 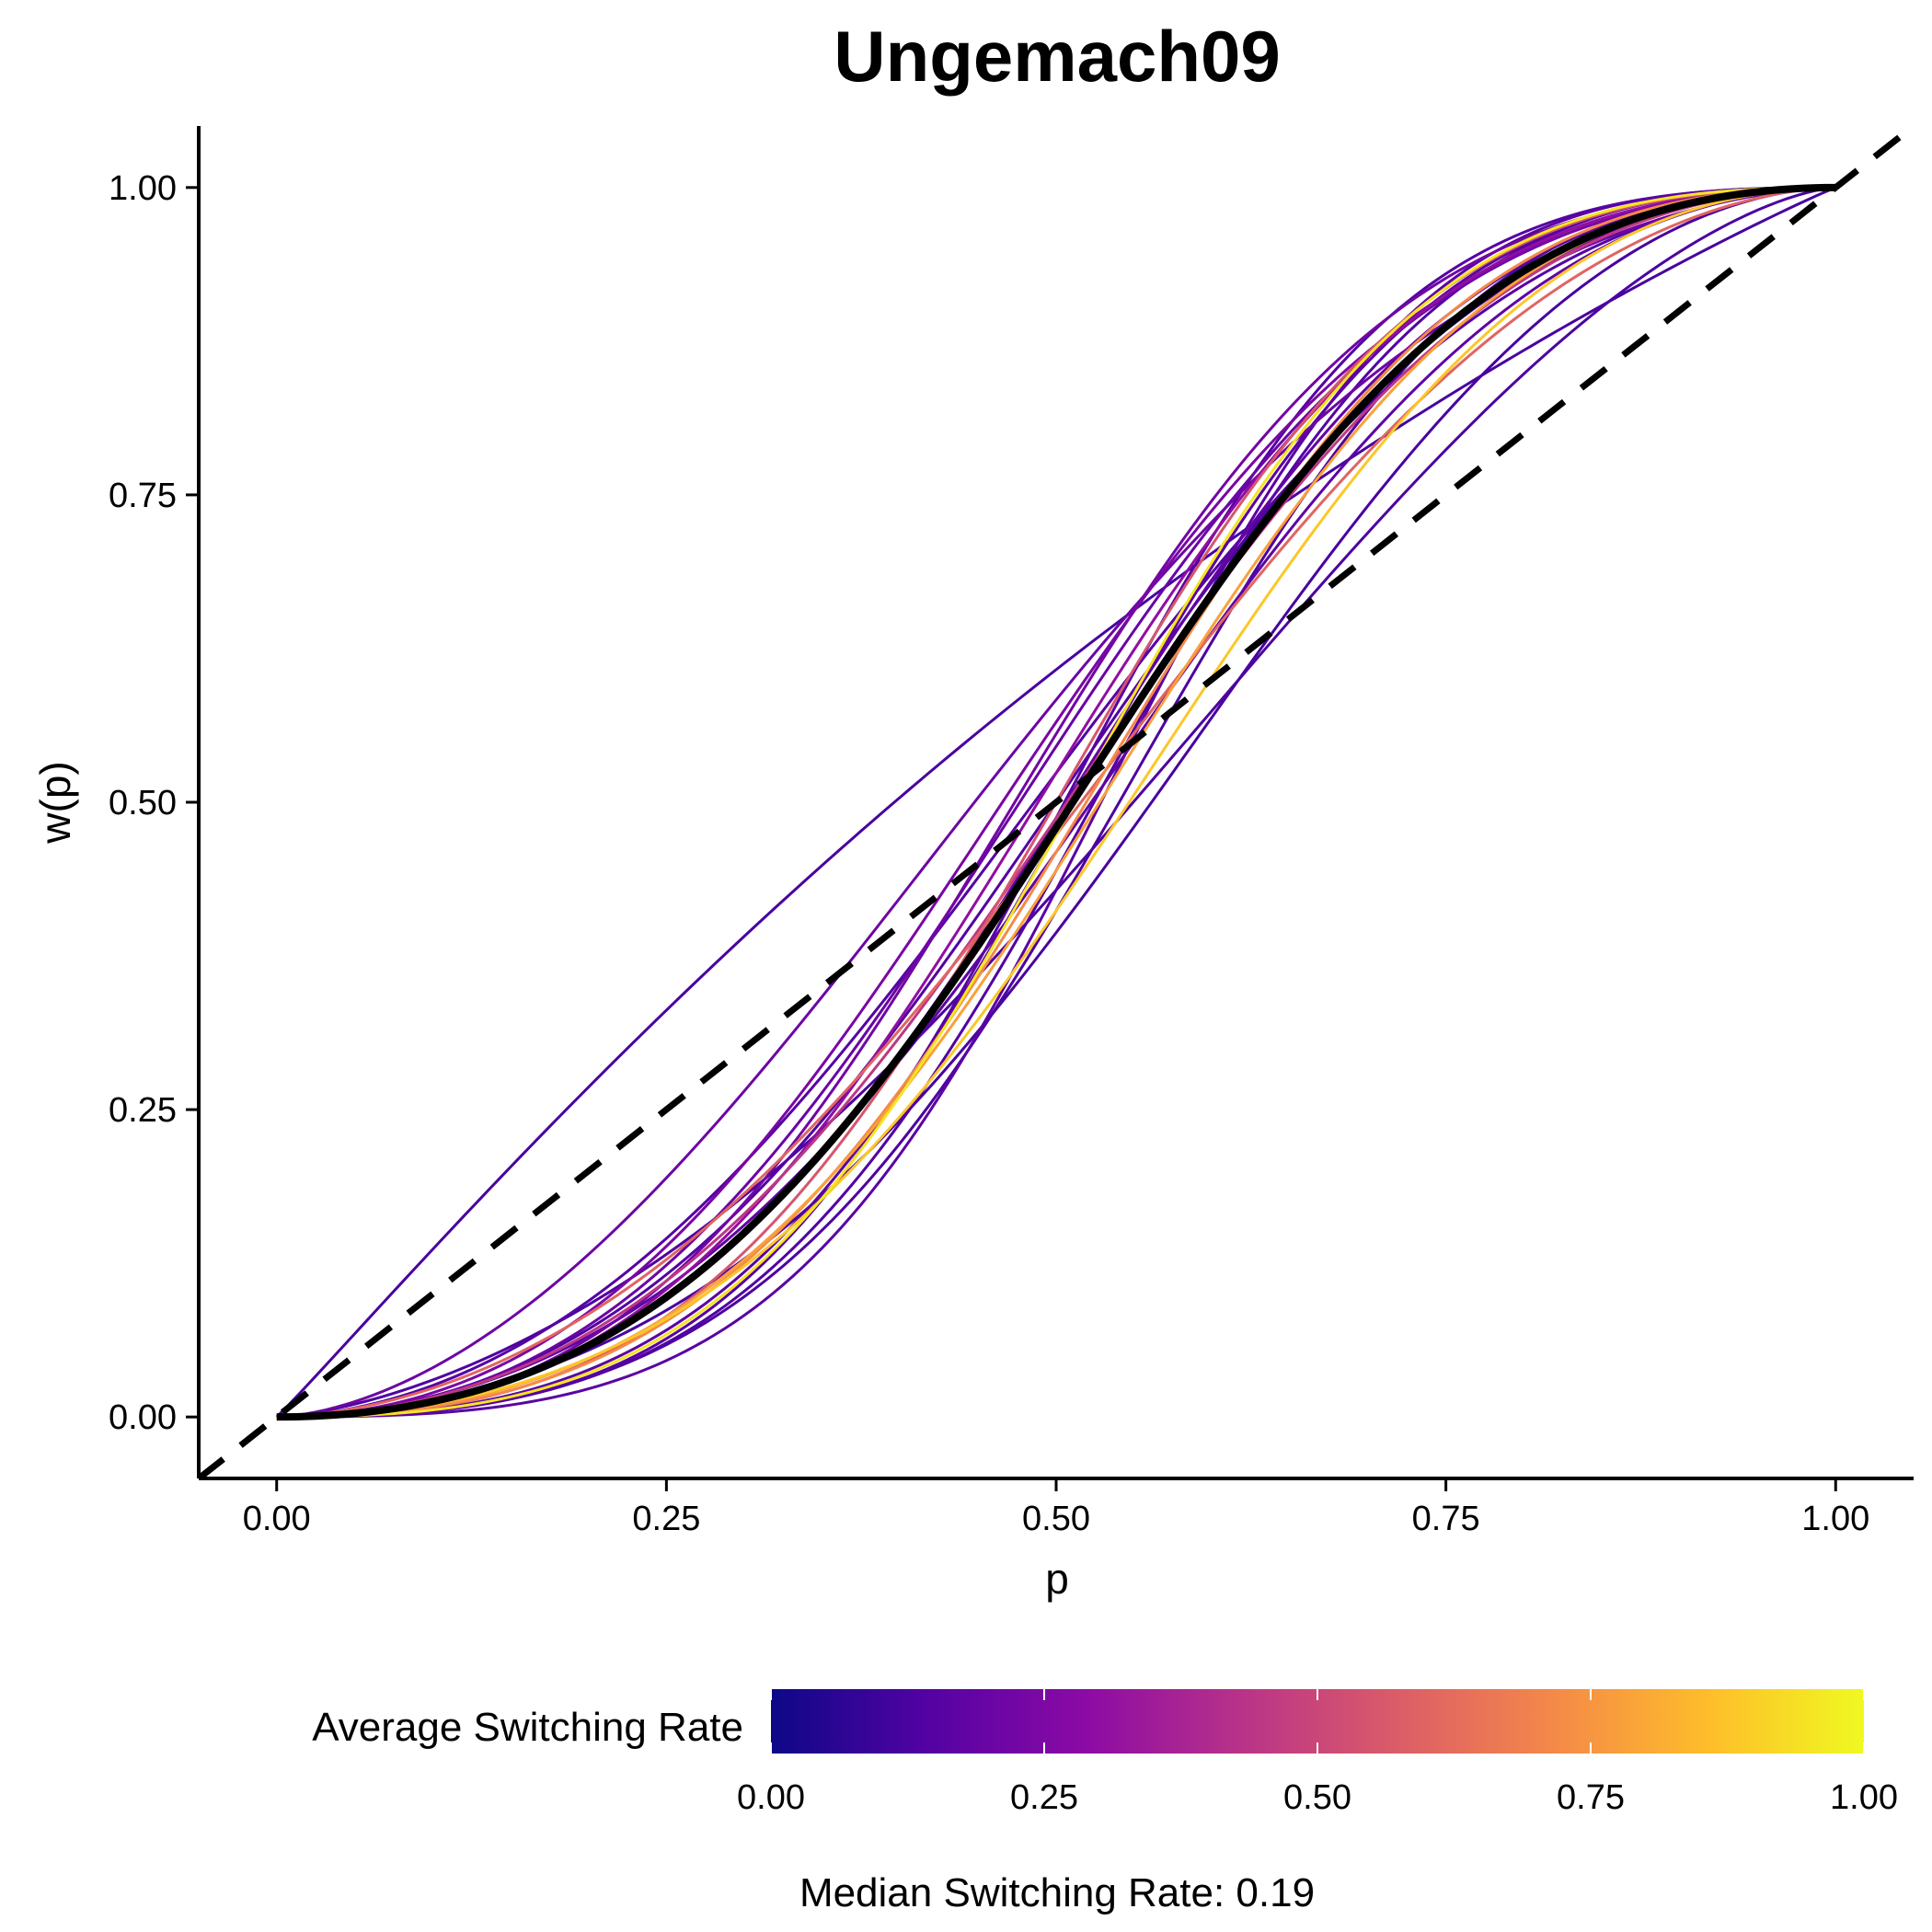 I want to click on colorbar-tick-label: 0.00, so click(x=771, y=1797).